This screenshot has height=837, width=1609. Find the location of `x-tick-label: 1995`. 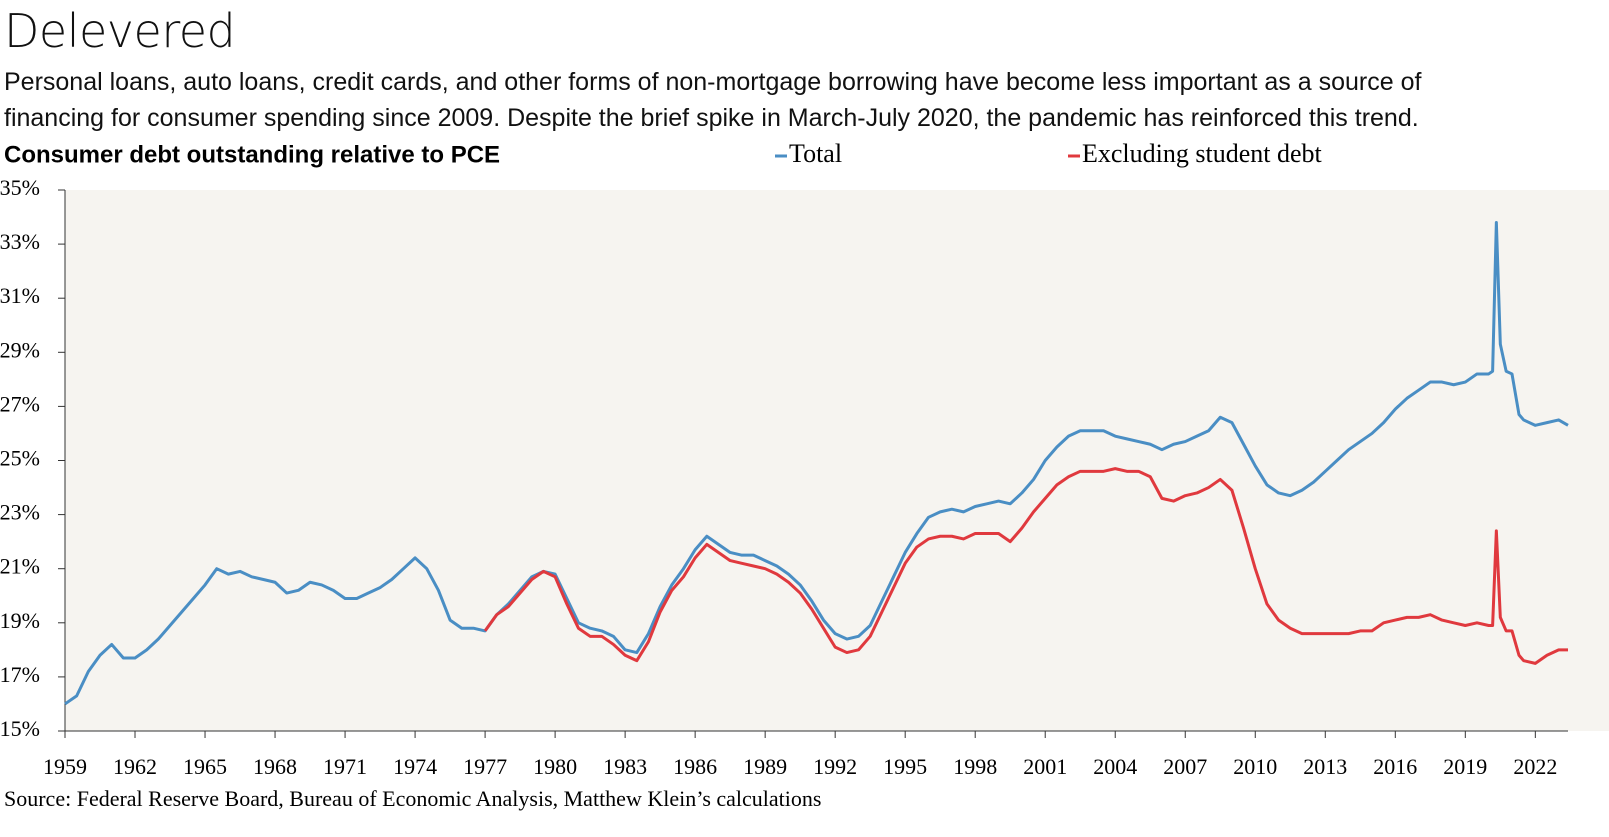

x-tick-label: 1995 is located at coordinates (905, 766).